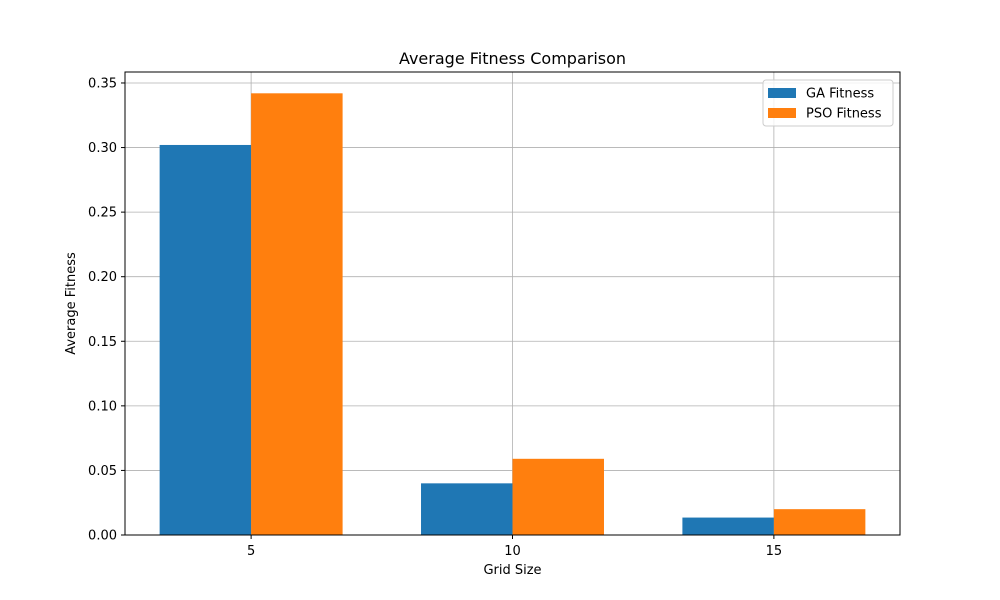 The image size is (1000, 600). Describe the element at coordinates (251, 551) in the screenshot. I see `x-tick-label: 5` at that location.